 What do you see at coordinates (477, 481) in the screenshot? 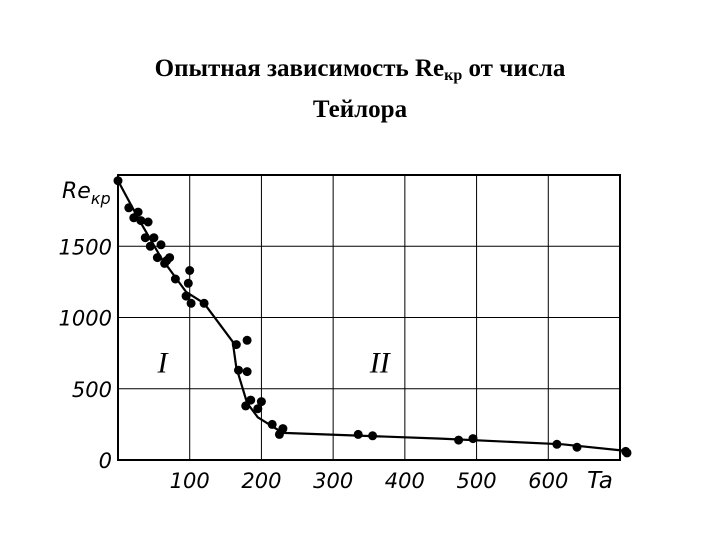
I see `x-tick-label: 500` at bounding box center [477, 481].